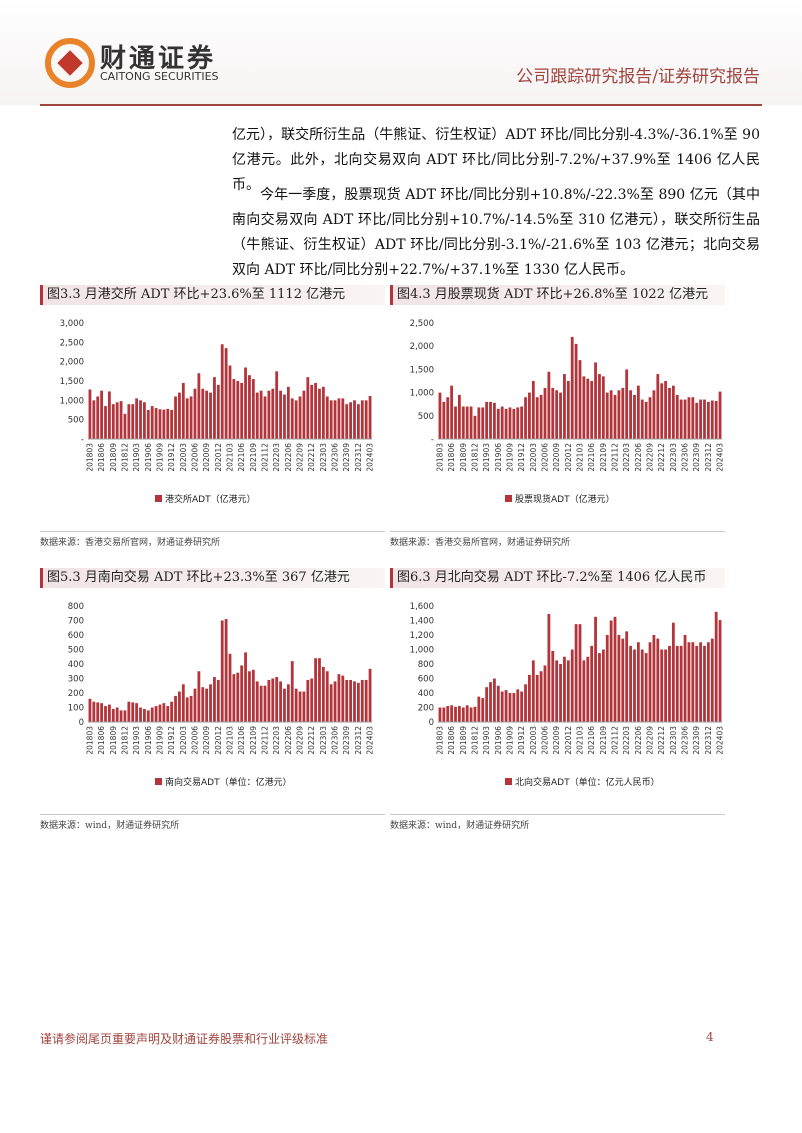 The width and height of the screenshot is (802, 1133). I want to click on y-tick-label: 2,000, so click(422, 347).